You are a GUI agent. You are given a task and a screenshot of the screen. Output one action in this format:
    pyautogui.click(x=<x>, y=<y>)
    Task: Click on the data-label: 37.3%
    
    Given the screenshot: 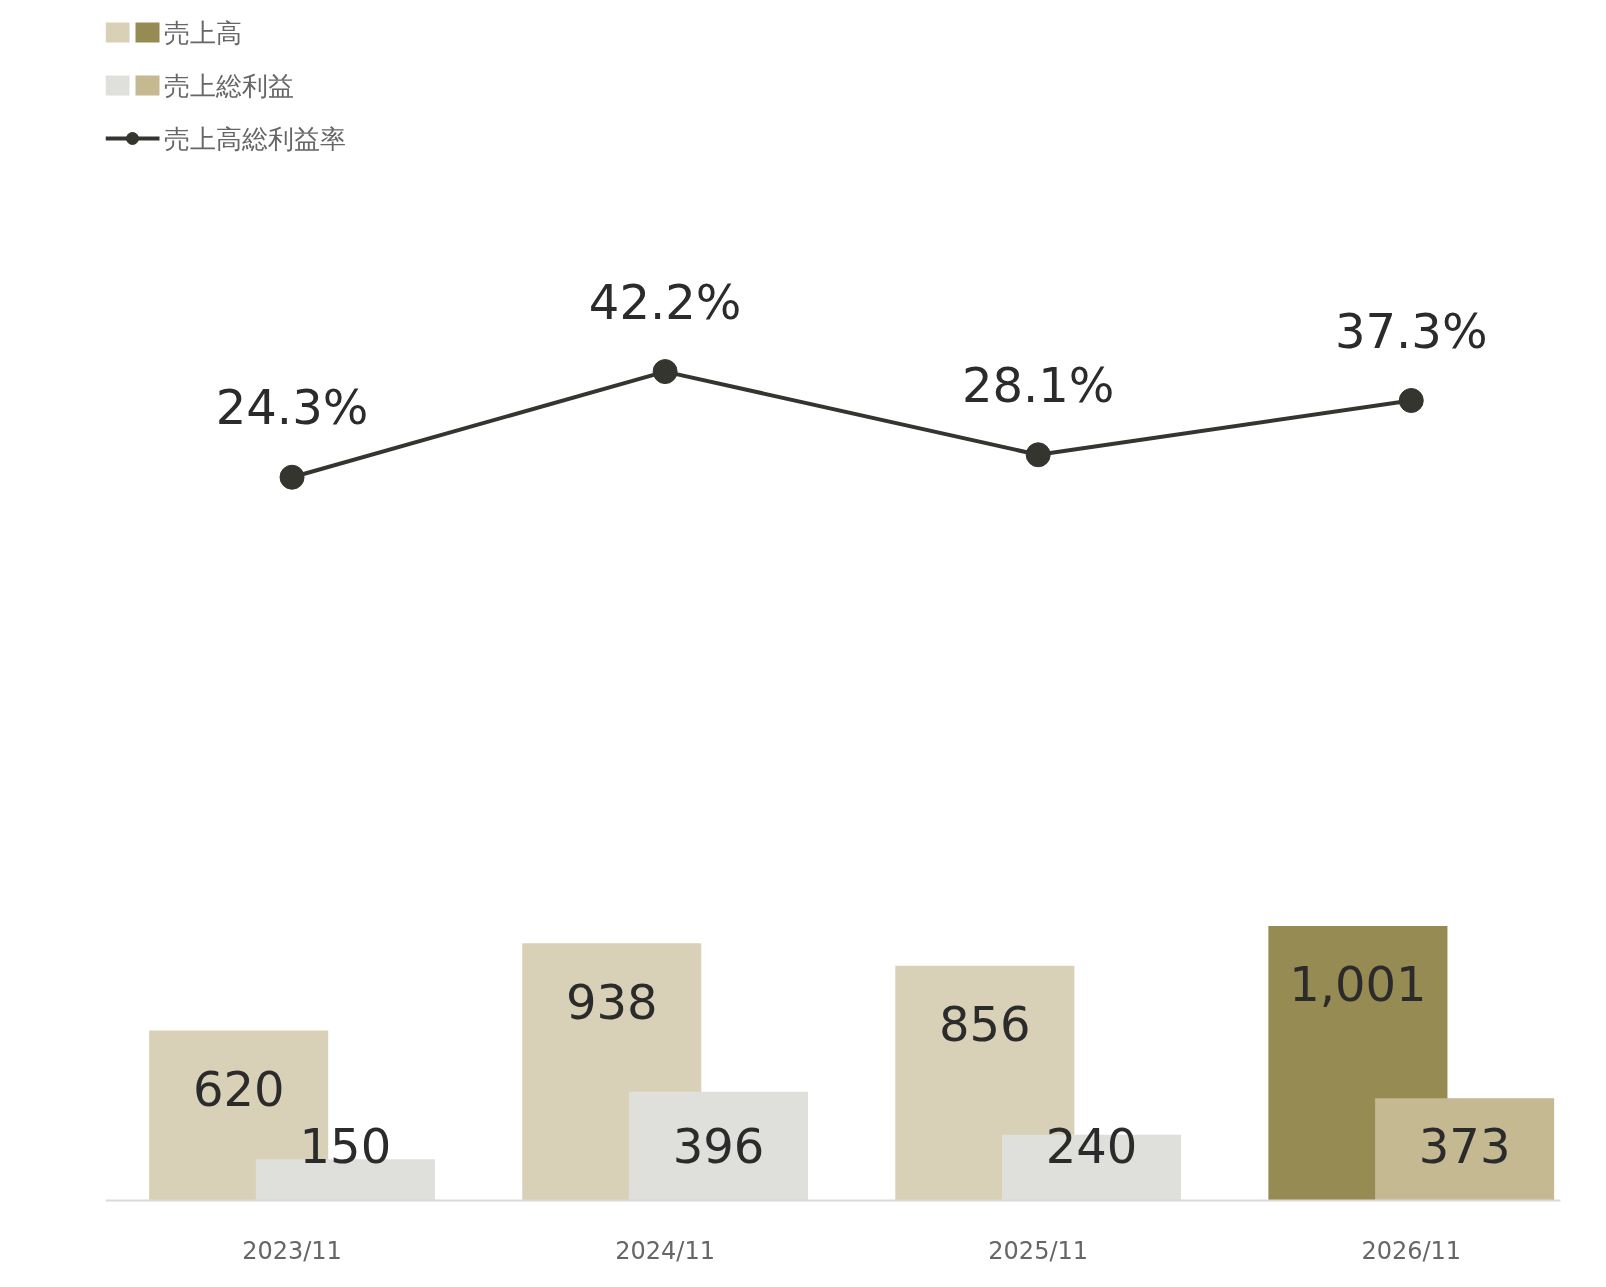 What is the action you would take?
    pyautogui.click(x=1411, y=330)
    